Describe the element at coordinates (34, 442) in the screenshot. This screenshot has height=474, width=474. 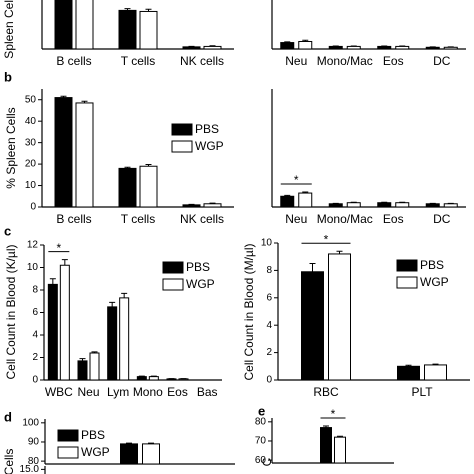
I see `y-tick-label: 90` at that location.